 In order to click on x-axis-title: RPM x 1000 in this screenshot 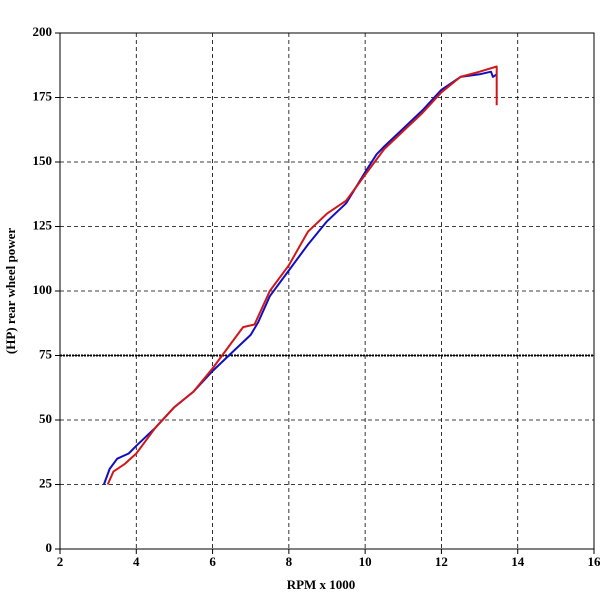, I will do `click(321, 584)`.